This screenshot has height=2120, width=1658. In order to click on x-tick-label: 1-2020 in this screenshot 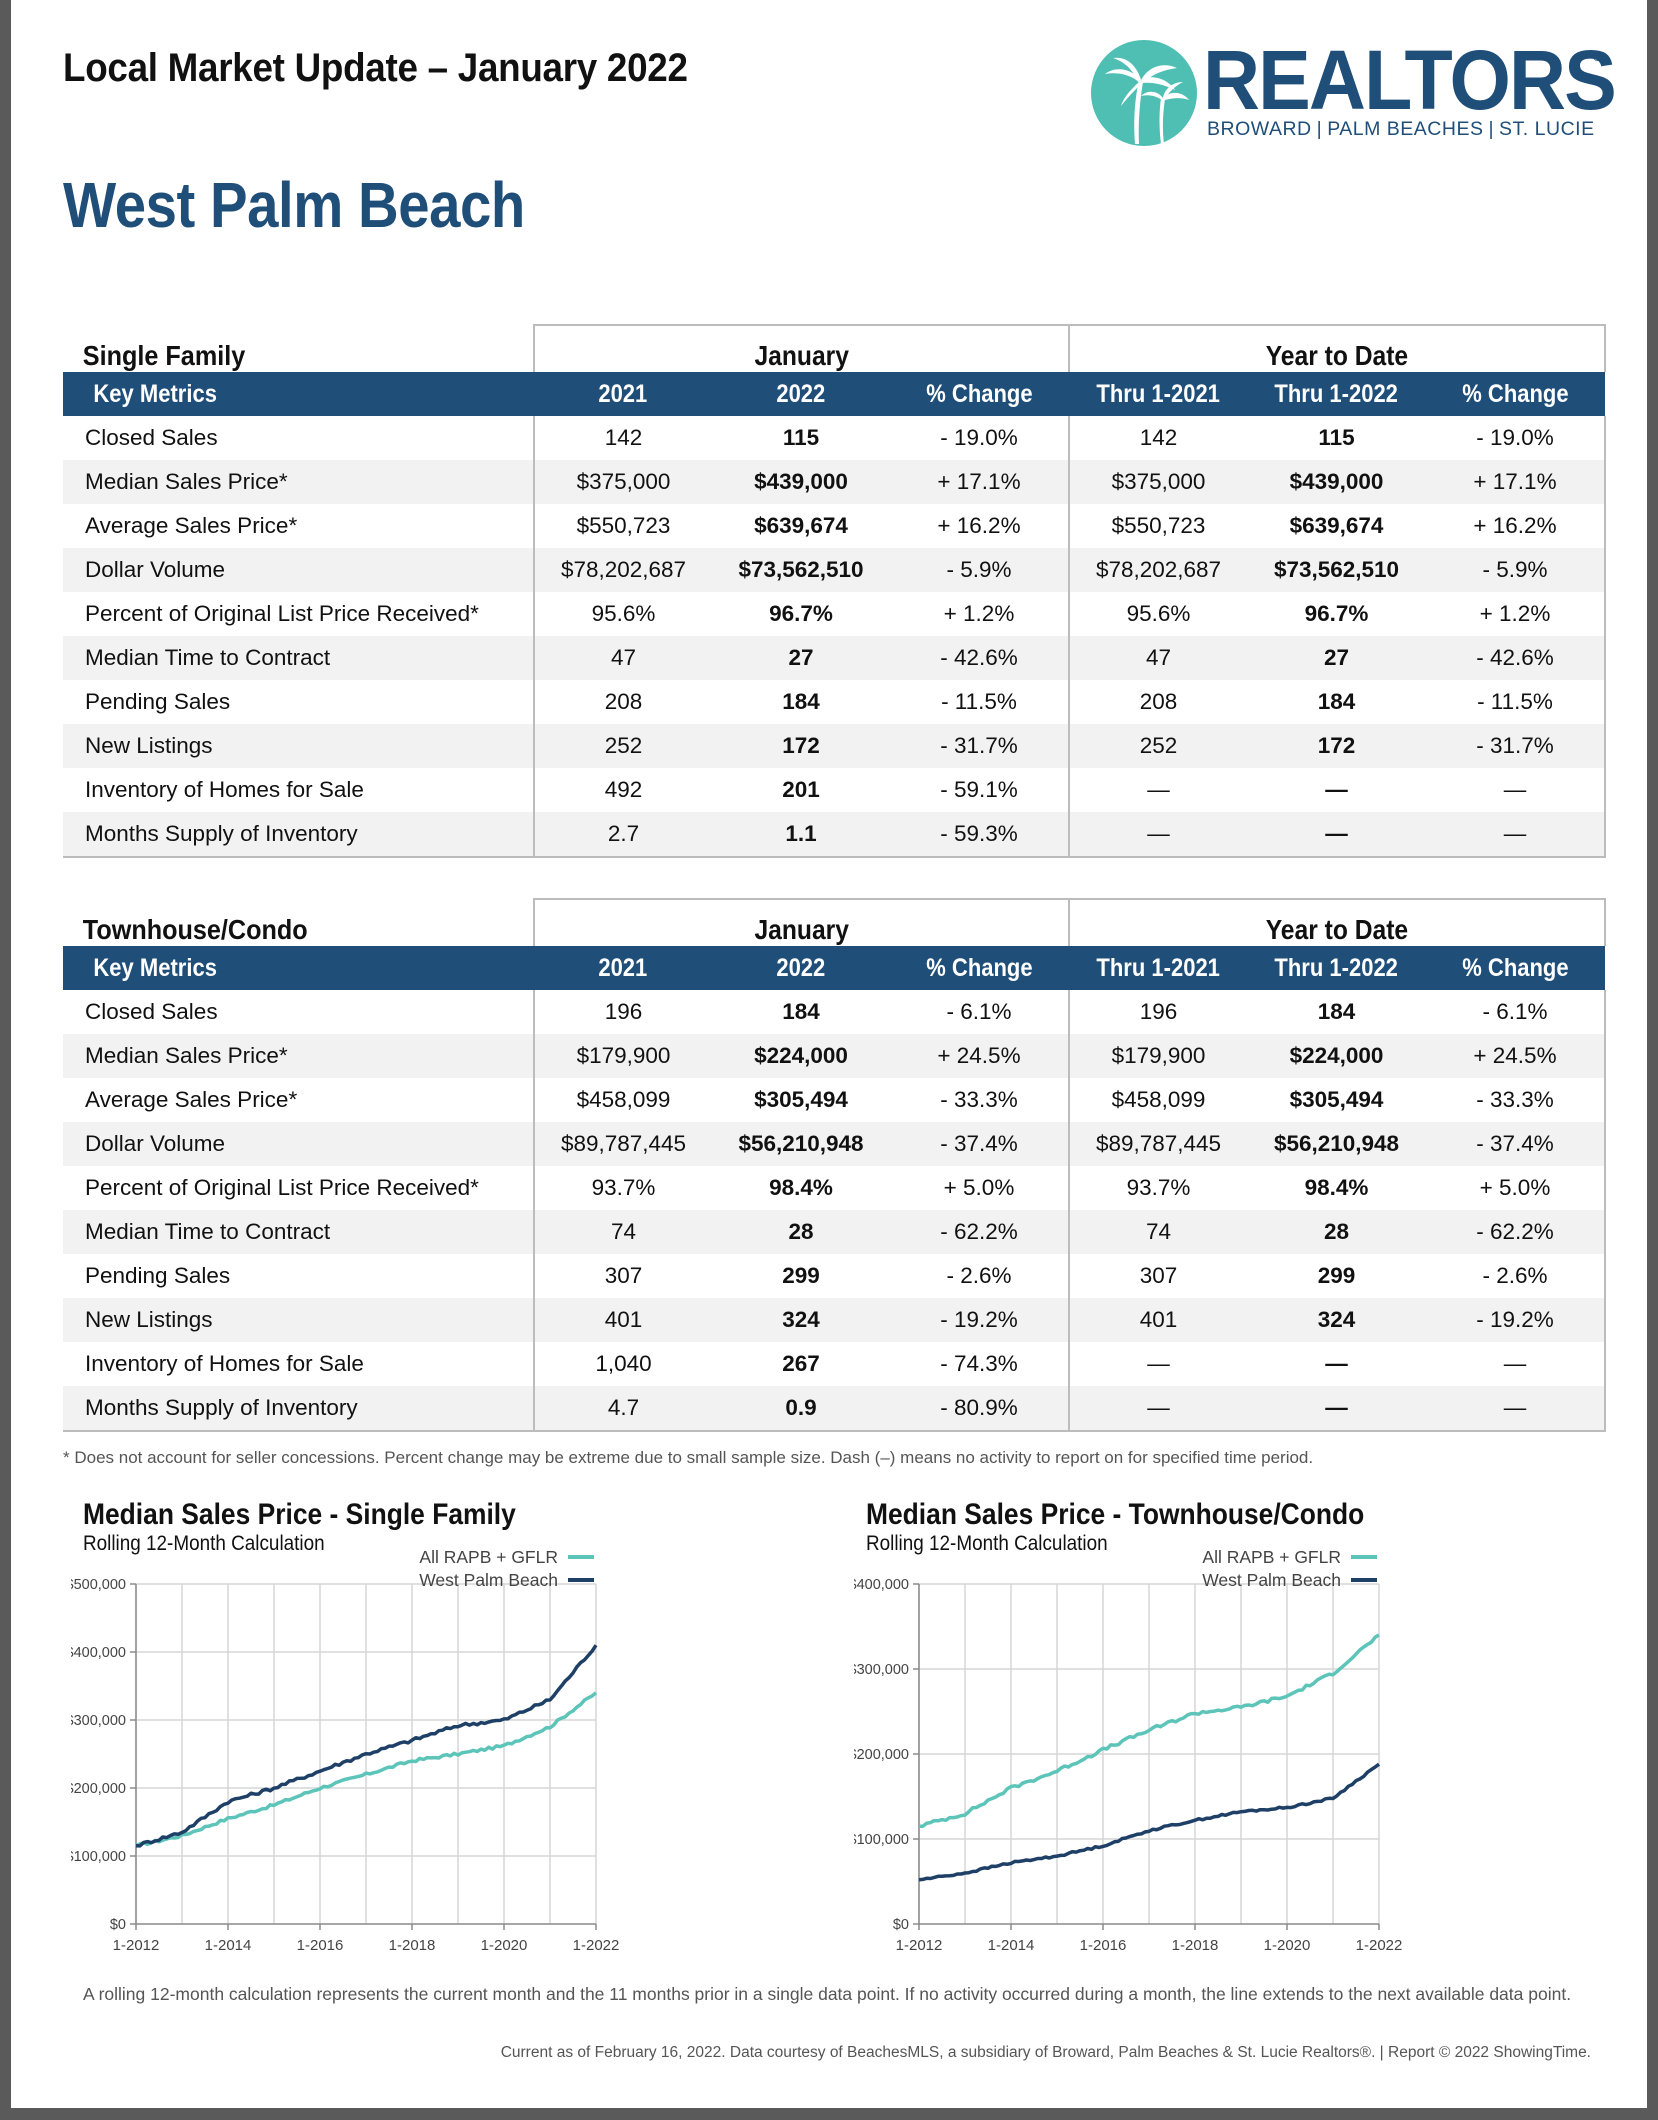, I will do `click(1287, 1945)`.